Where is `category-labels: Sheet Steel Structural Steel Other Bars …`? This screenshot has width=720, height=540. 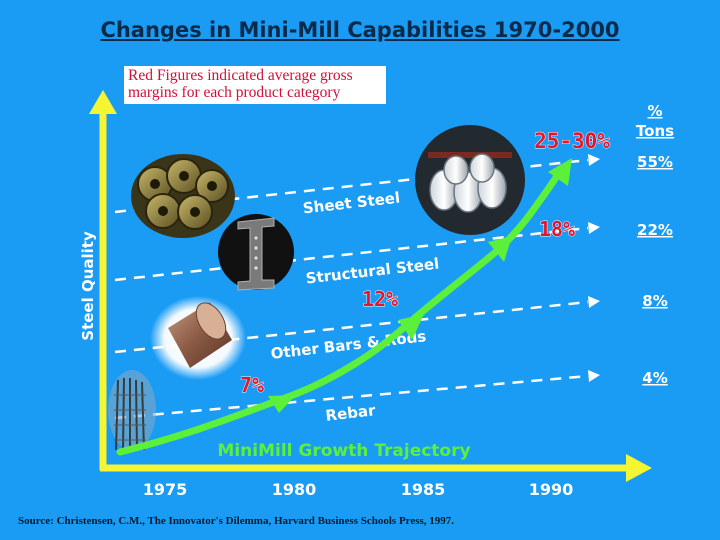 category-labels: Sheet Steel Structural Steel Other Bars … is located at coordinates (355, 307).